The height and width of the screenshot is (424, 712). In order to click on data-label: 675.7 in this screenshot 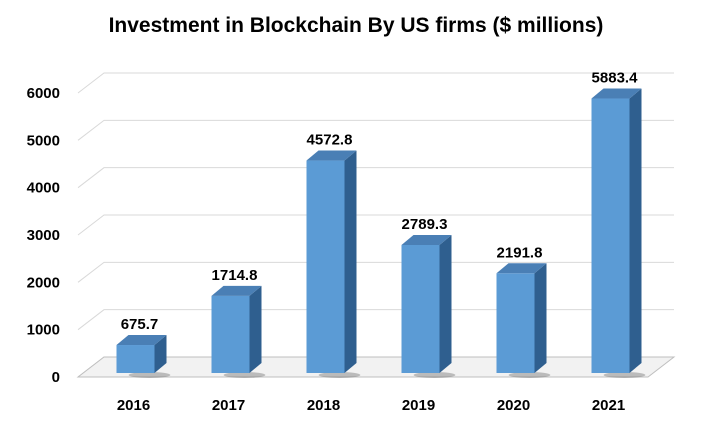, I will do `click(140, 324)`.